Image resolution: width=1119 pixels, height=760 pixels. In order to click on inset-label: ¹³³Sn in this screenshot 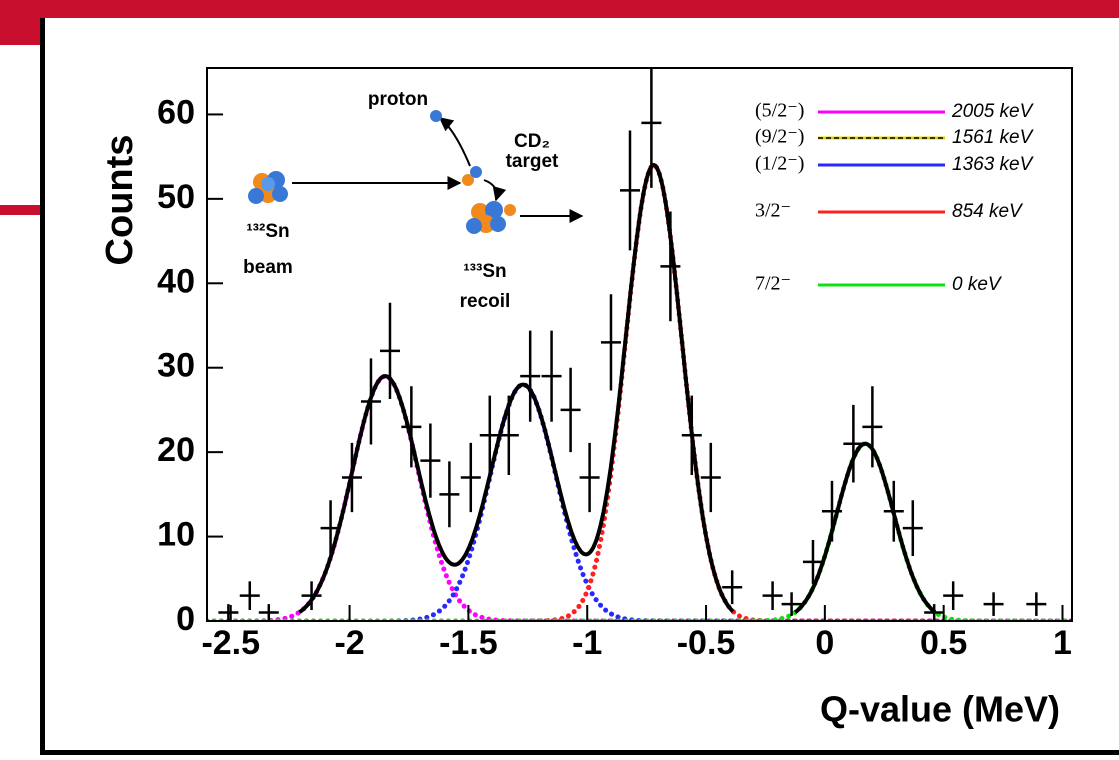, I will do `click(484, 271)`.